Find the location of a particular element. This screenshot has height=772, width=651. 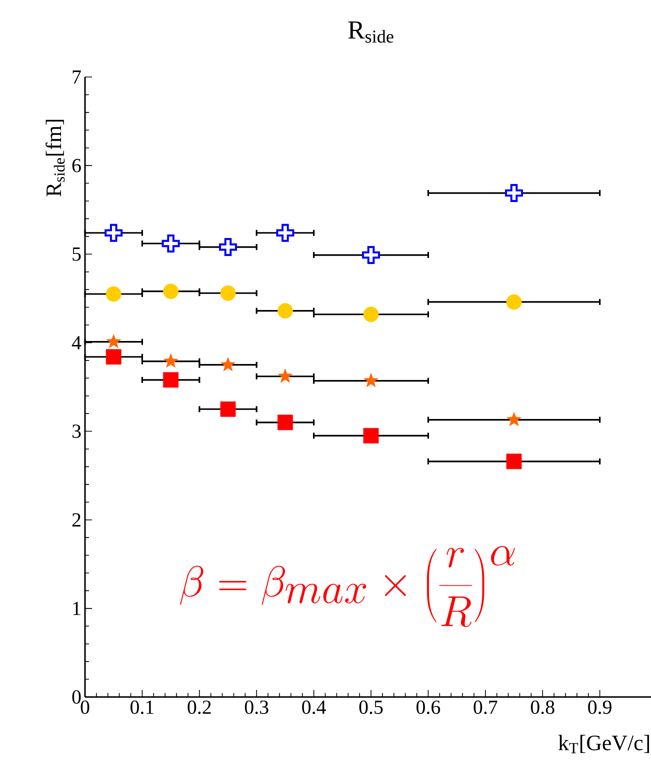

x-tick-label: 0.1 is located at coordinates (142, 707).